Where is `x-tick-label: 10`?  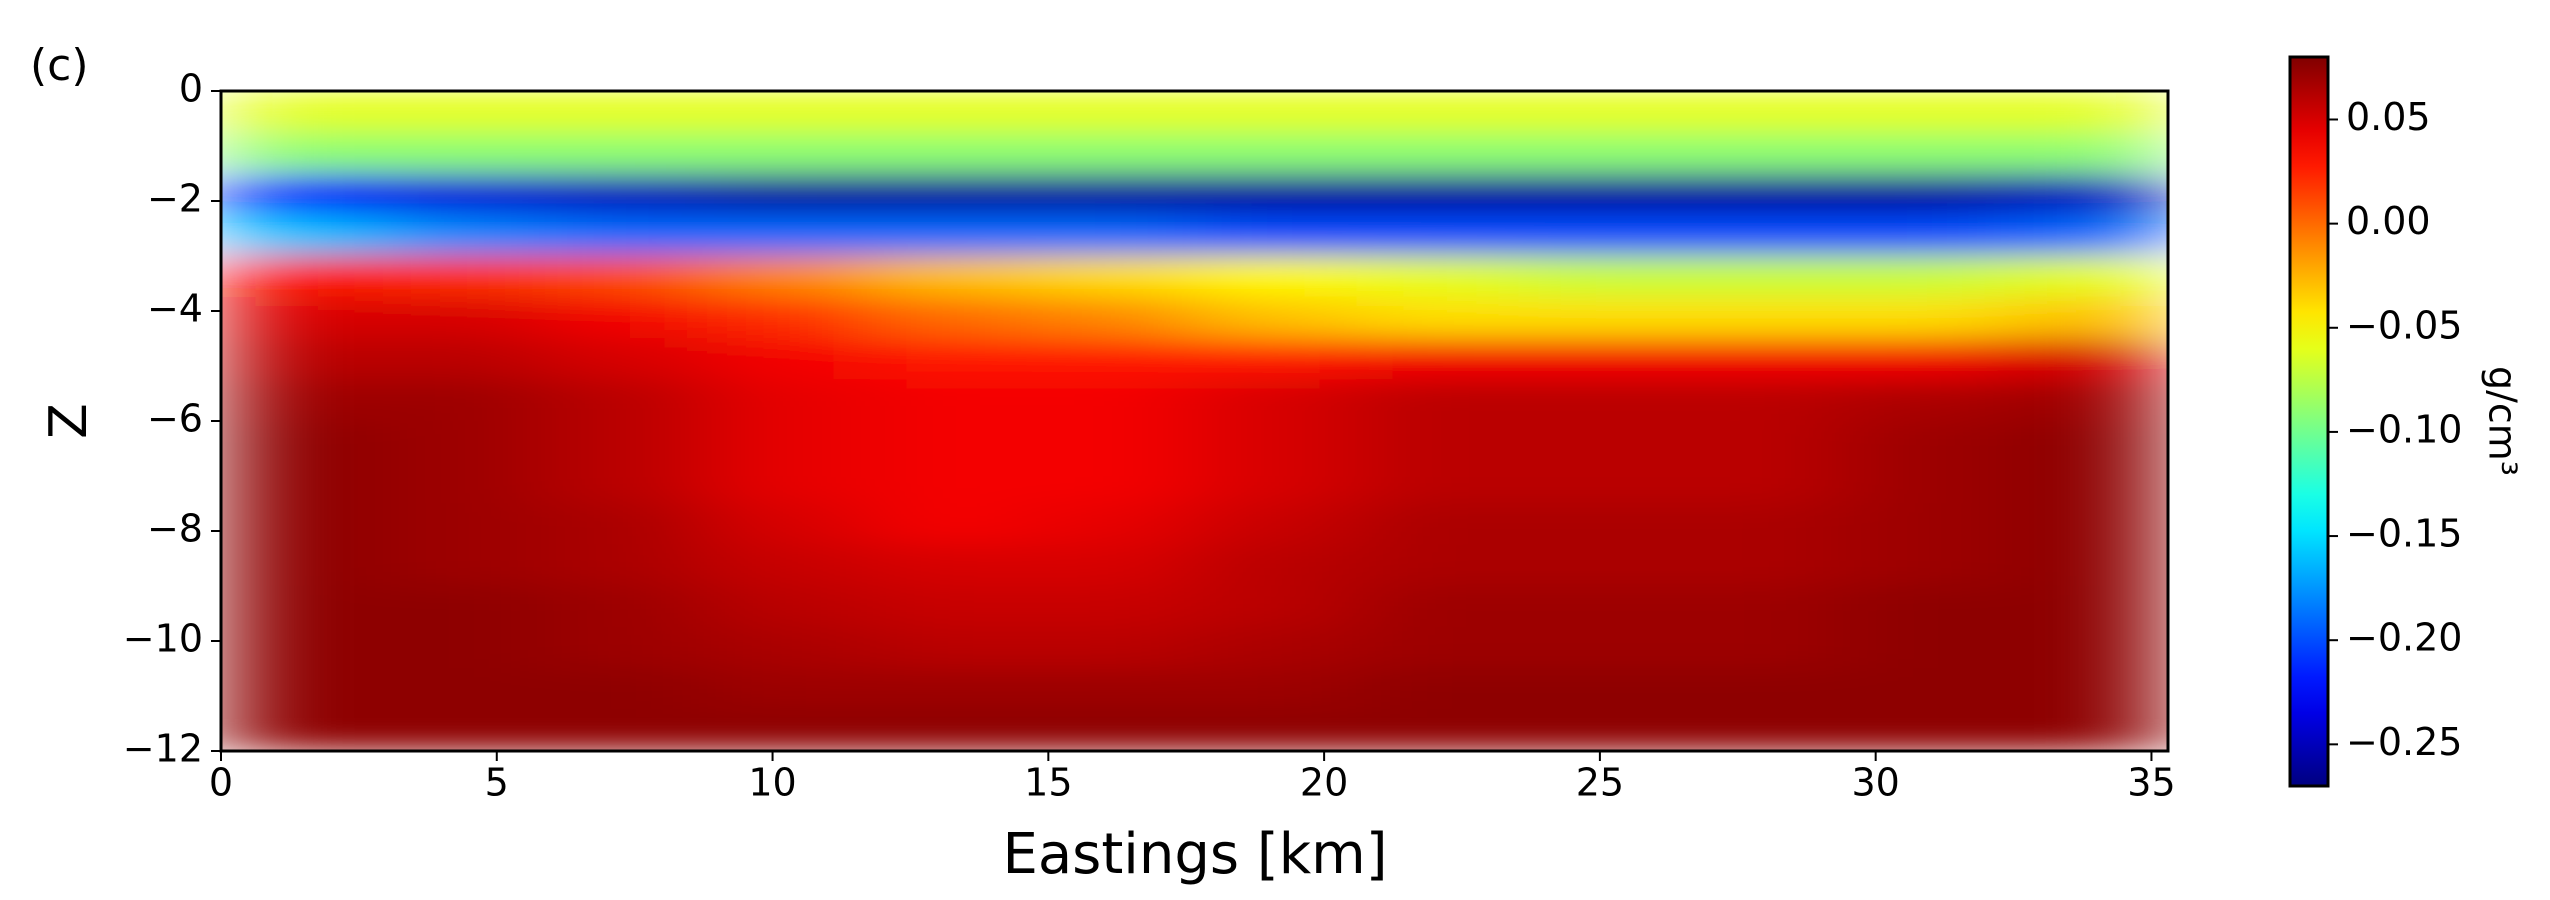 x-tick-label: 10 is located at coordinates (772, 783).